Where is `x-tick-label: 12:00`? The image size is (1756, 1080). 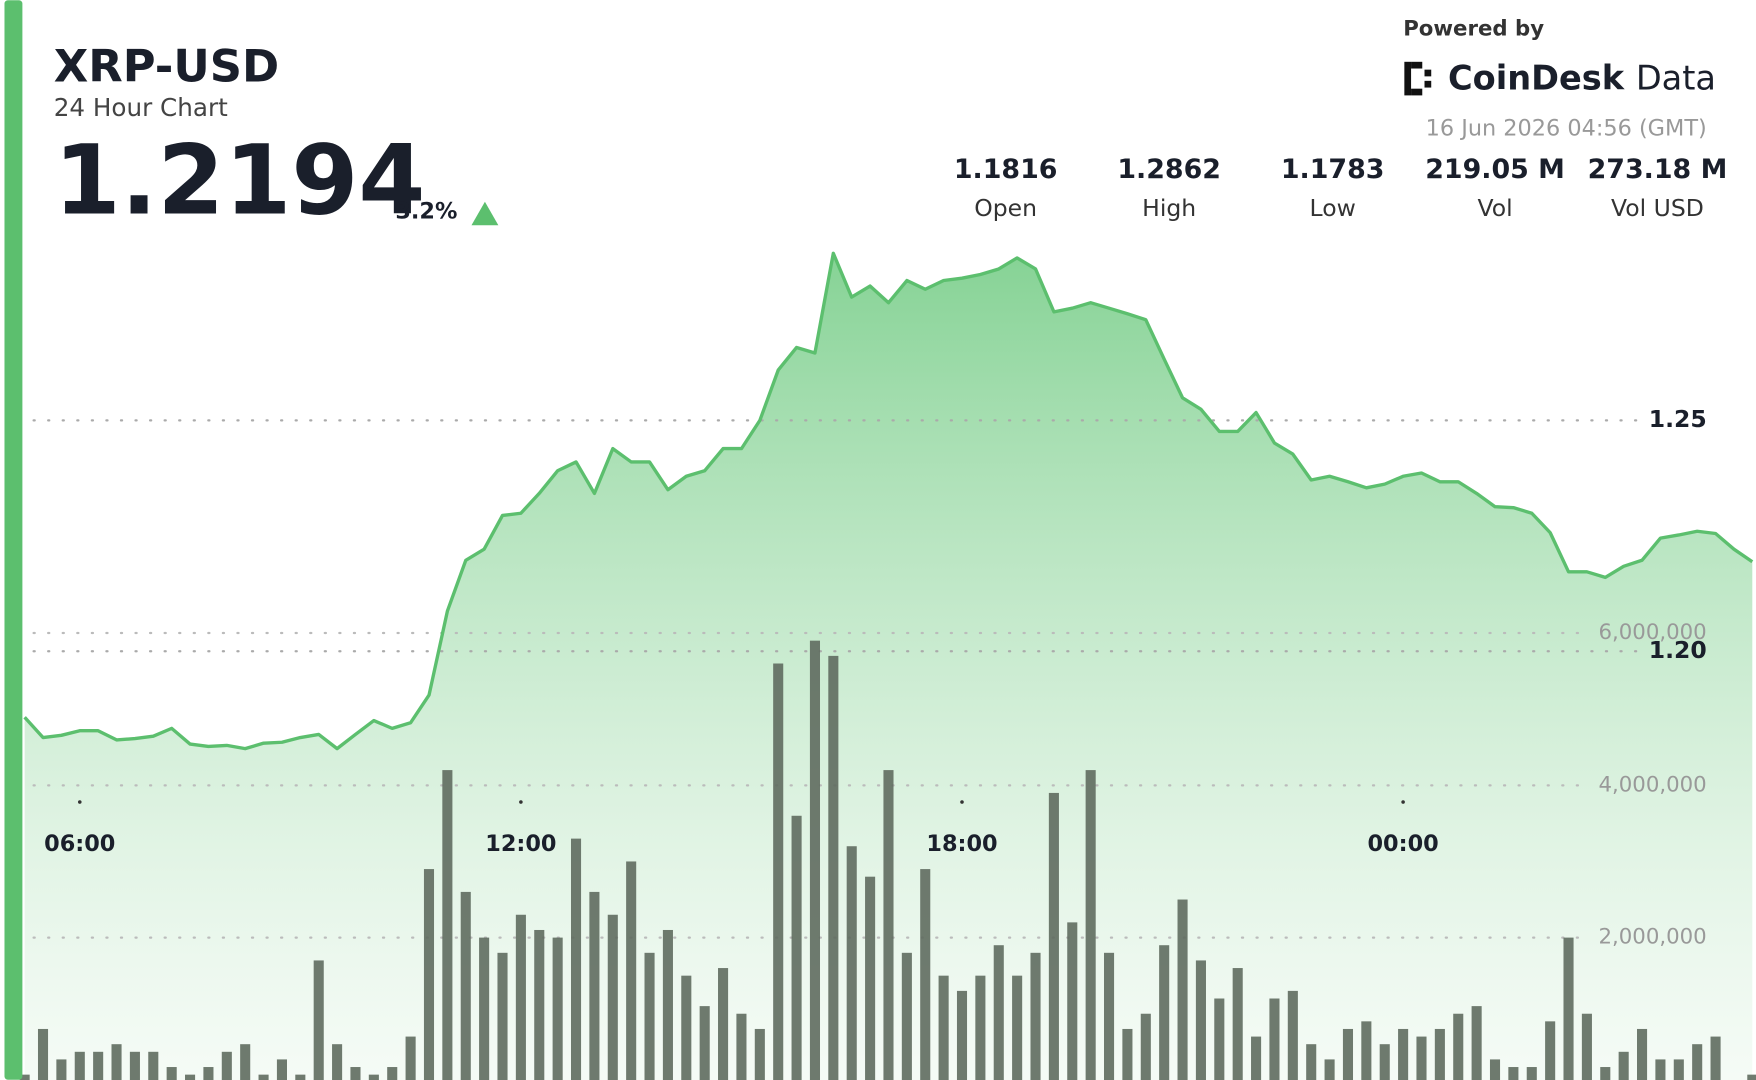 x-tick-label: 12:00 is located at coordinates (520, 844).